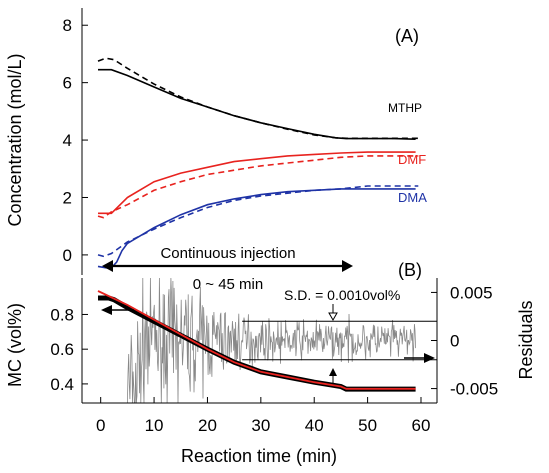 The image size is (549, 473). What do you see at coordinates (257, 183) in the screenshot?
I see `series-dmf-solid` at bounding box center [257, 183].